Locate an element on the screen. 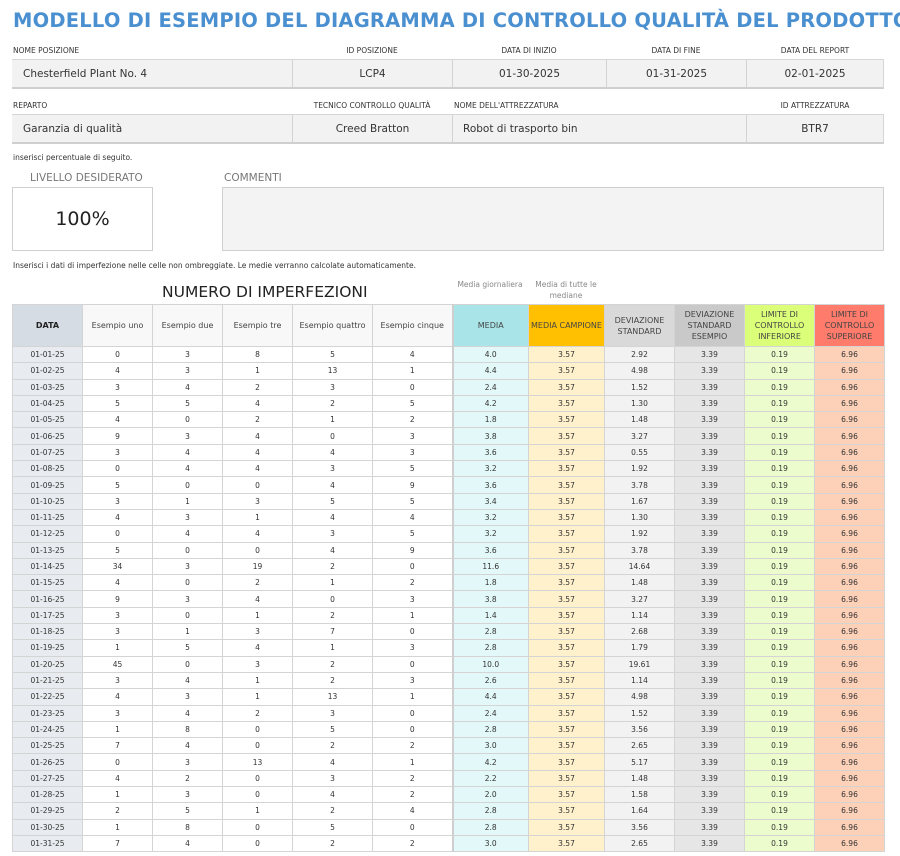  equipment-name-field: Robot di trasporto bin is located at coordinates (599, 129).